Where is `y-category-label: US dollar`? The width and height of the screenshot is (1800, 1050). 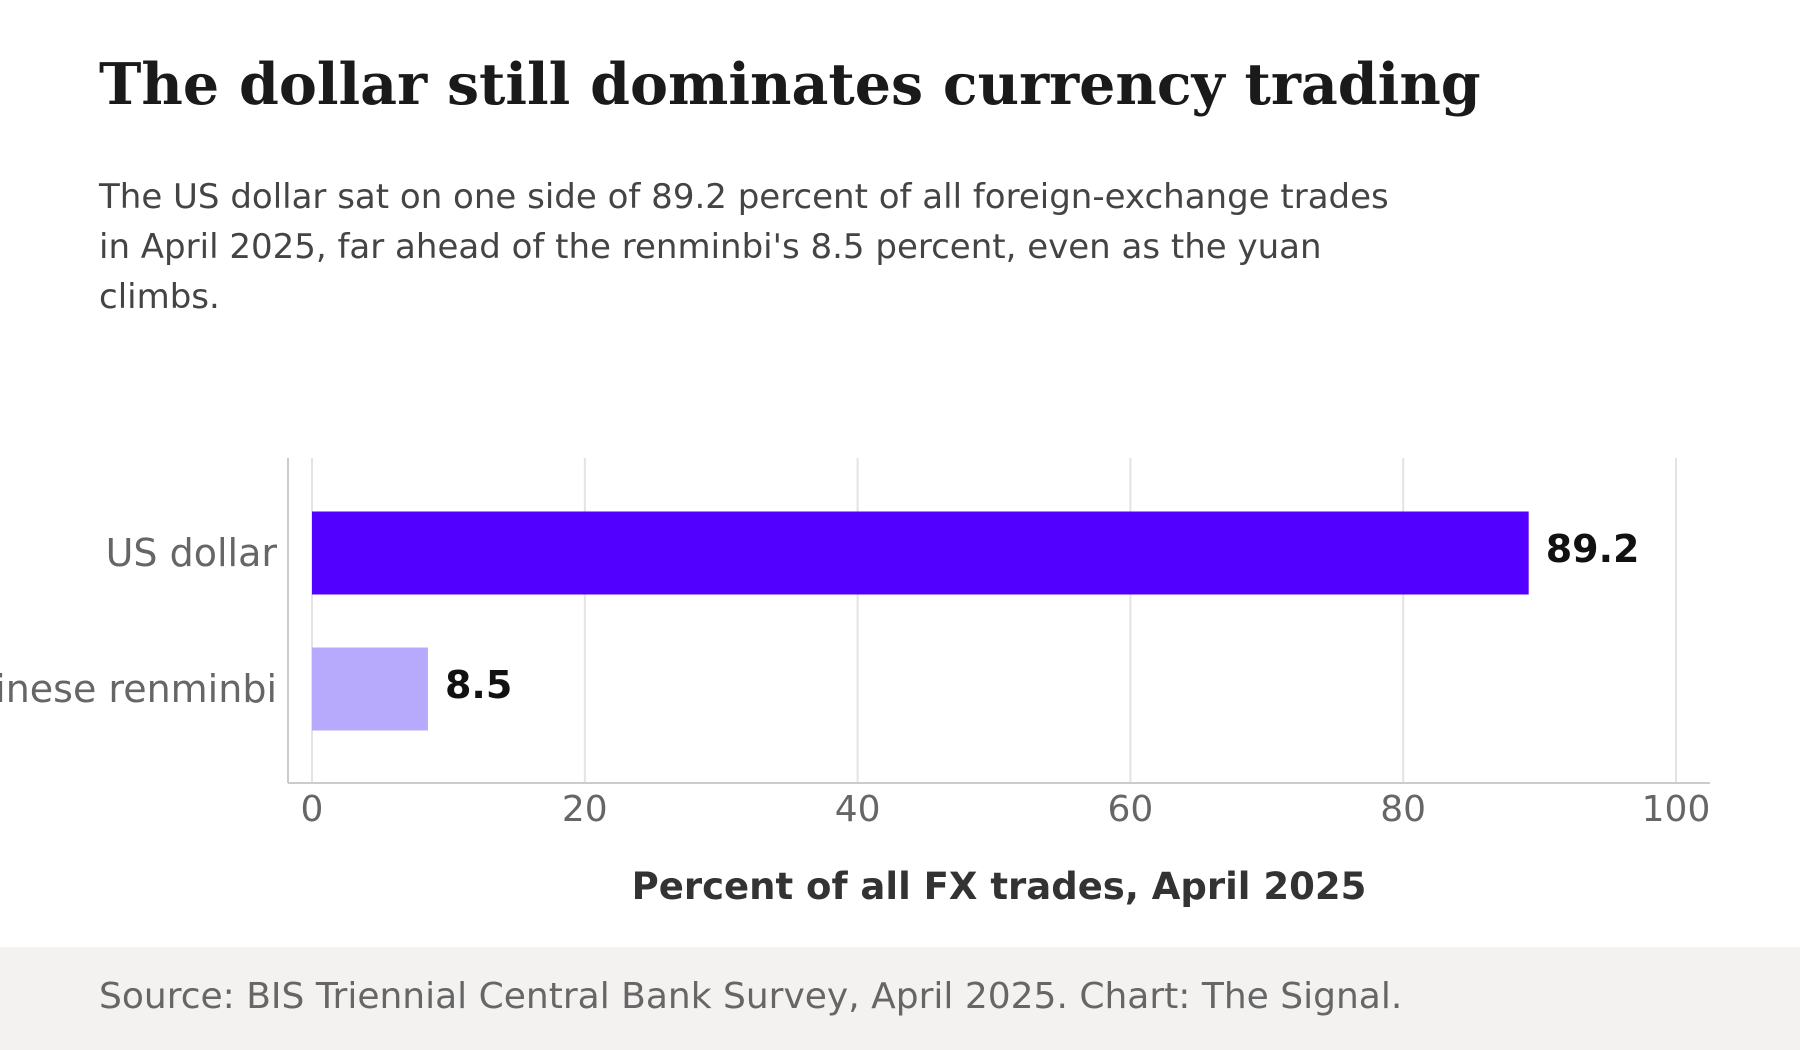 y-category-label: US dollar is located at coordinates (192, 553).